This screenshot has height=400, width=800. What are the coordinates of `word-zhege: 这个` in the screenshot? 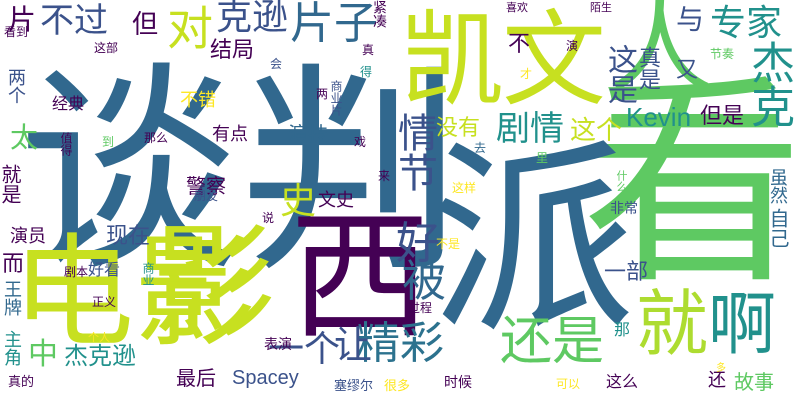 It's located at (596, 131).